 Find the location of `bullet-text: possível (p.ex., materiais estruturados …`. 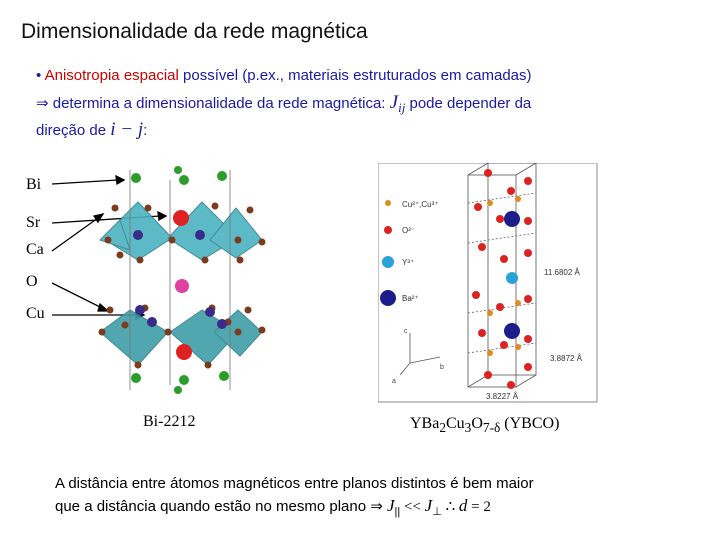

bullet-text: possível (p.ex., materiais estruturados … is located at coordinates (357, 75).